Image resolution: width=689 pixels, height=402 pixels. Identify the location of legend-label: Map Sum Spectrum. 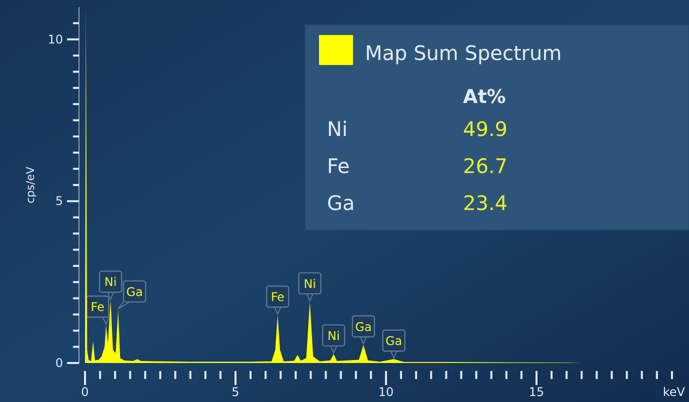
(463, 53).